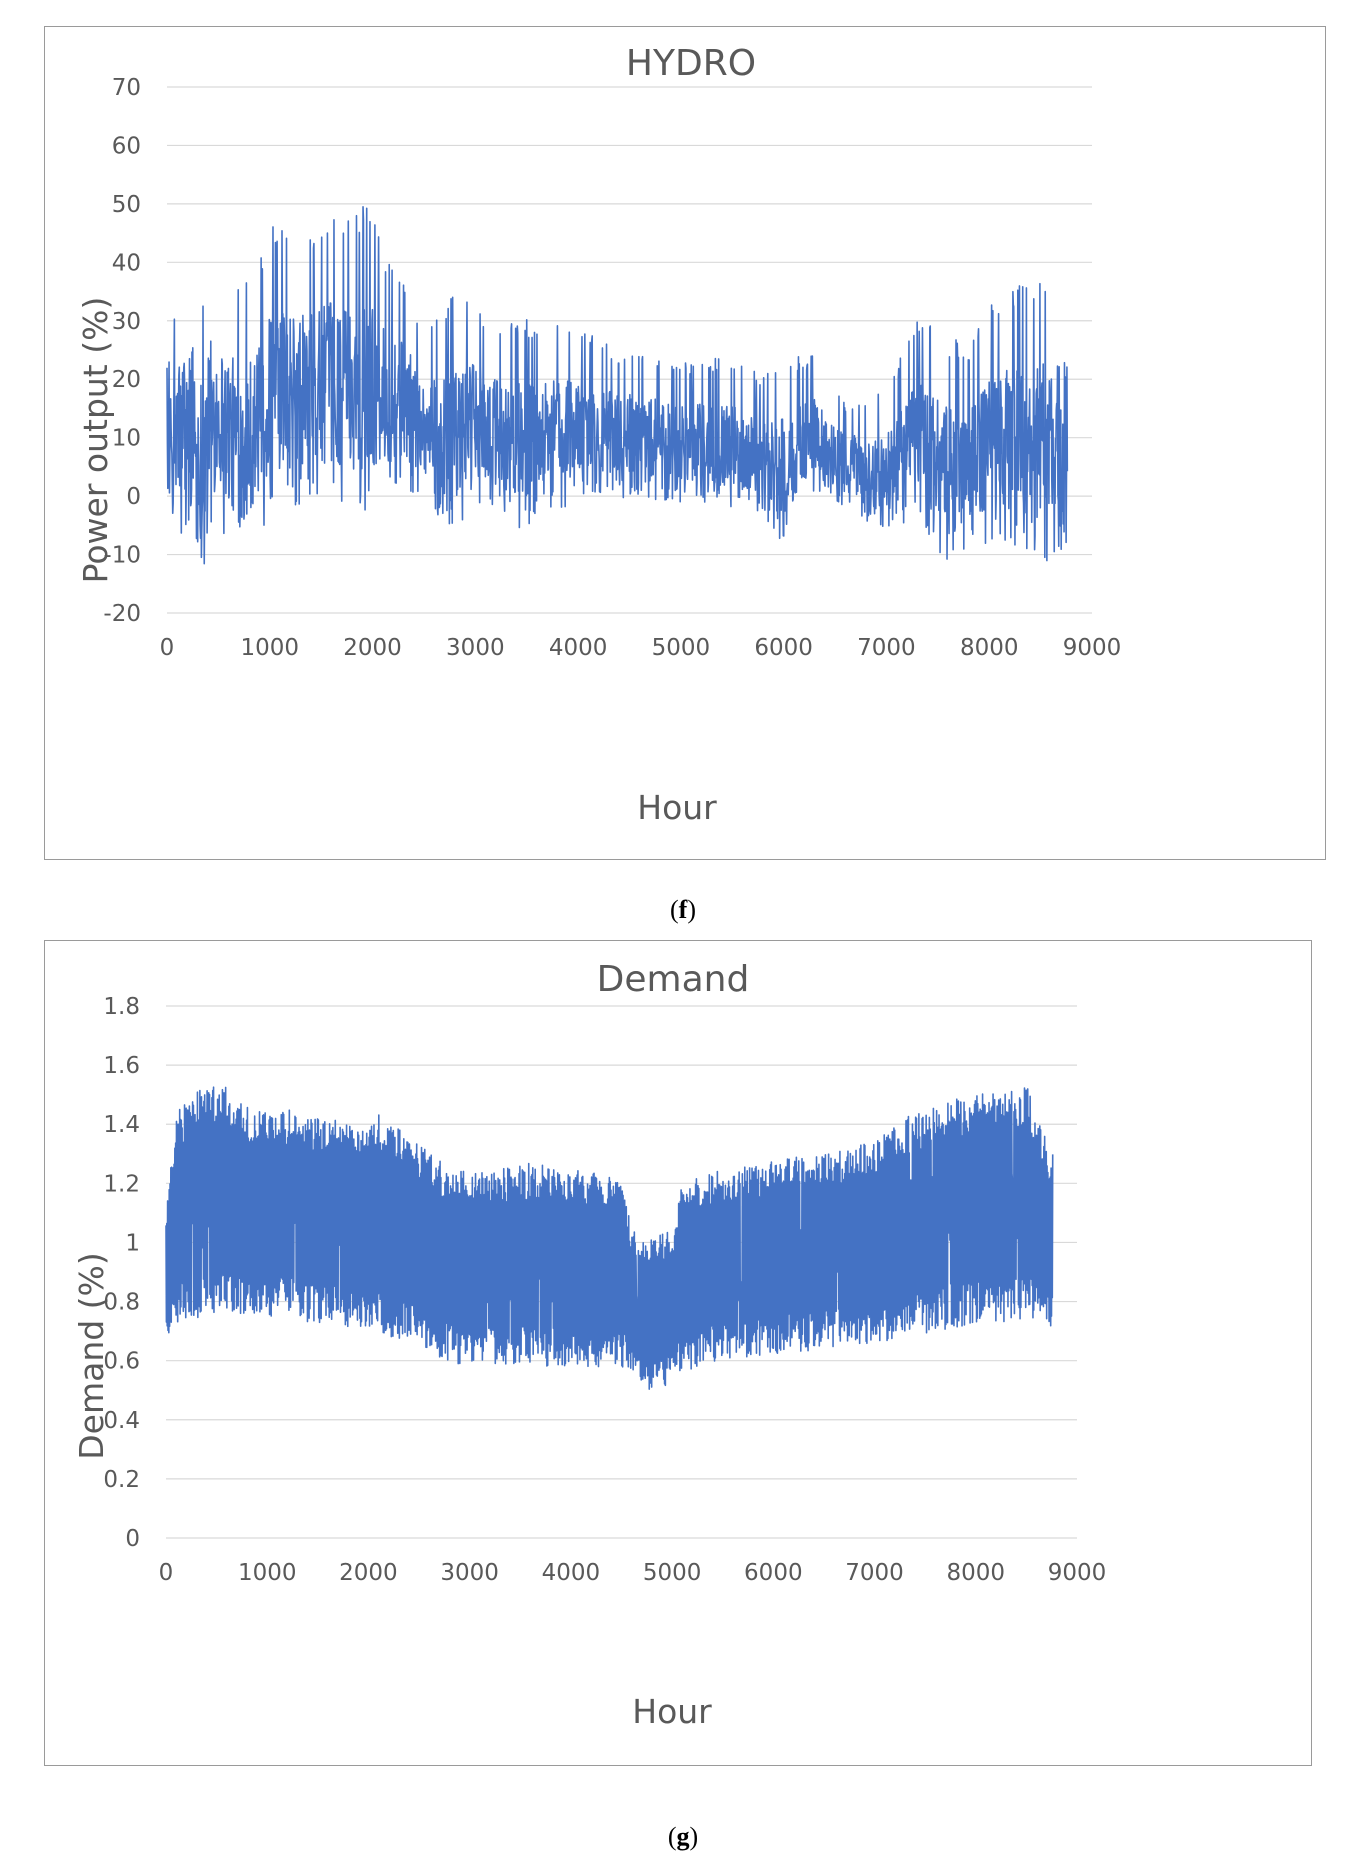 This screenshot has height=1861, width=1366. Describe the element at coordinates (121, 1362) in the screenshot. I see `y-tick-label: 0.6` at that location.